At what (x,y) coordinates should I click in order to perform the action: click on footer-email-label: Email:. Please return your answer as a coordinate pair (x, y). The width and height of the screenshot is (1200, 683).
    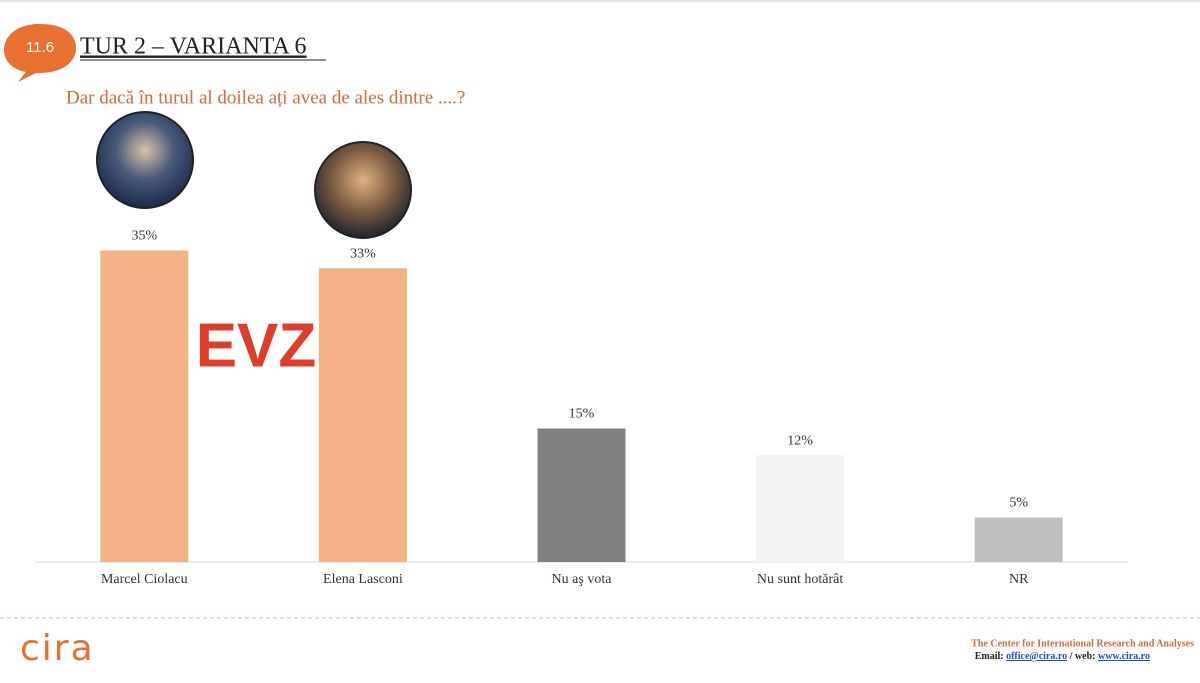
    Looking at the image, I should click on (989, 656).